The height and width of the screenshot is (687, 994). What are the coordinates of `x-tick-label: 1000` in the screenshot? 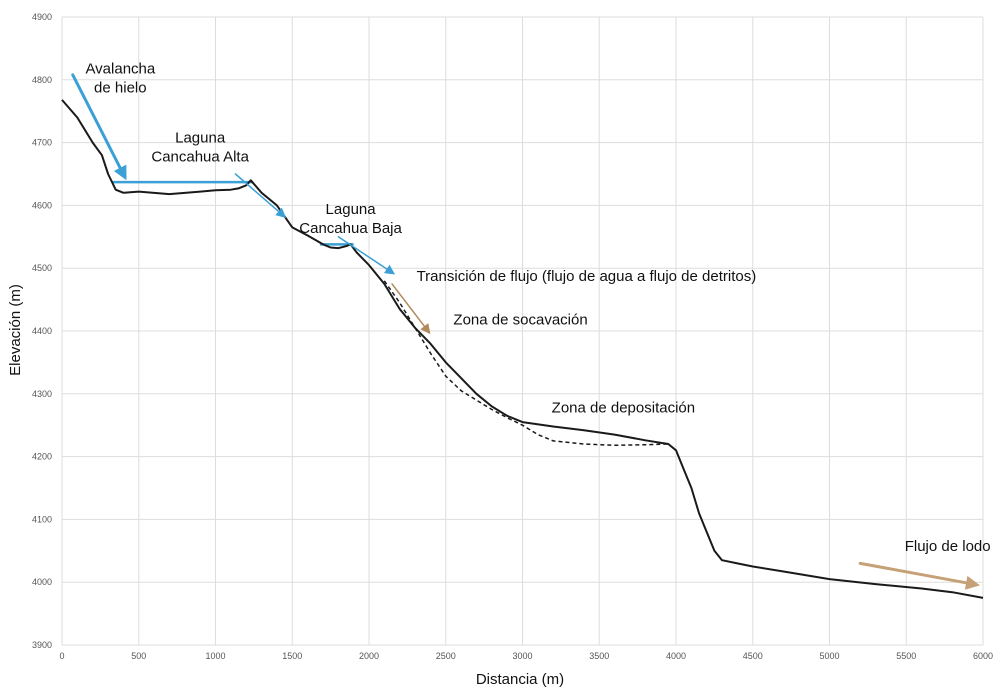 It's located at (215, 656).